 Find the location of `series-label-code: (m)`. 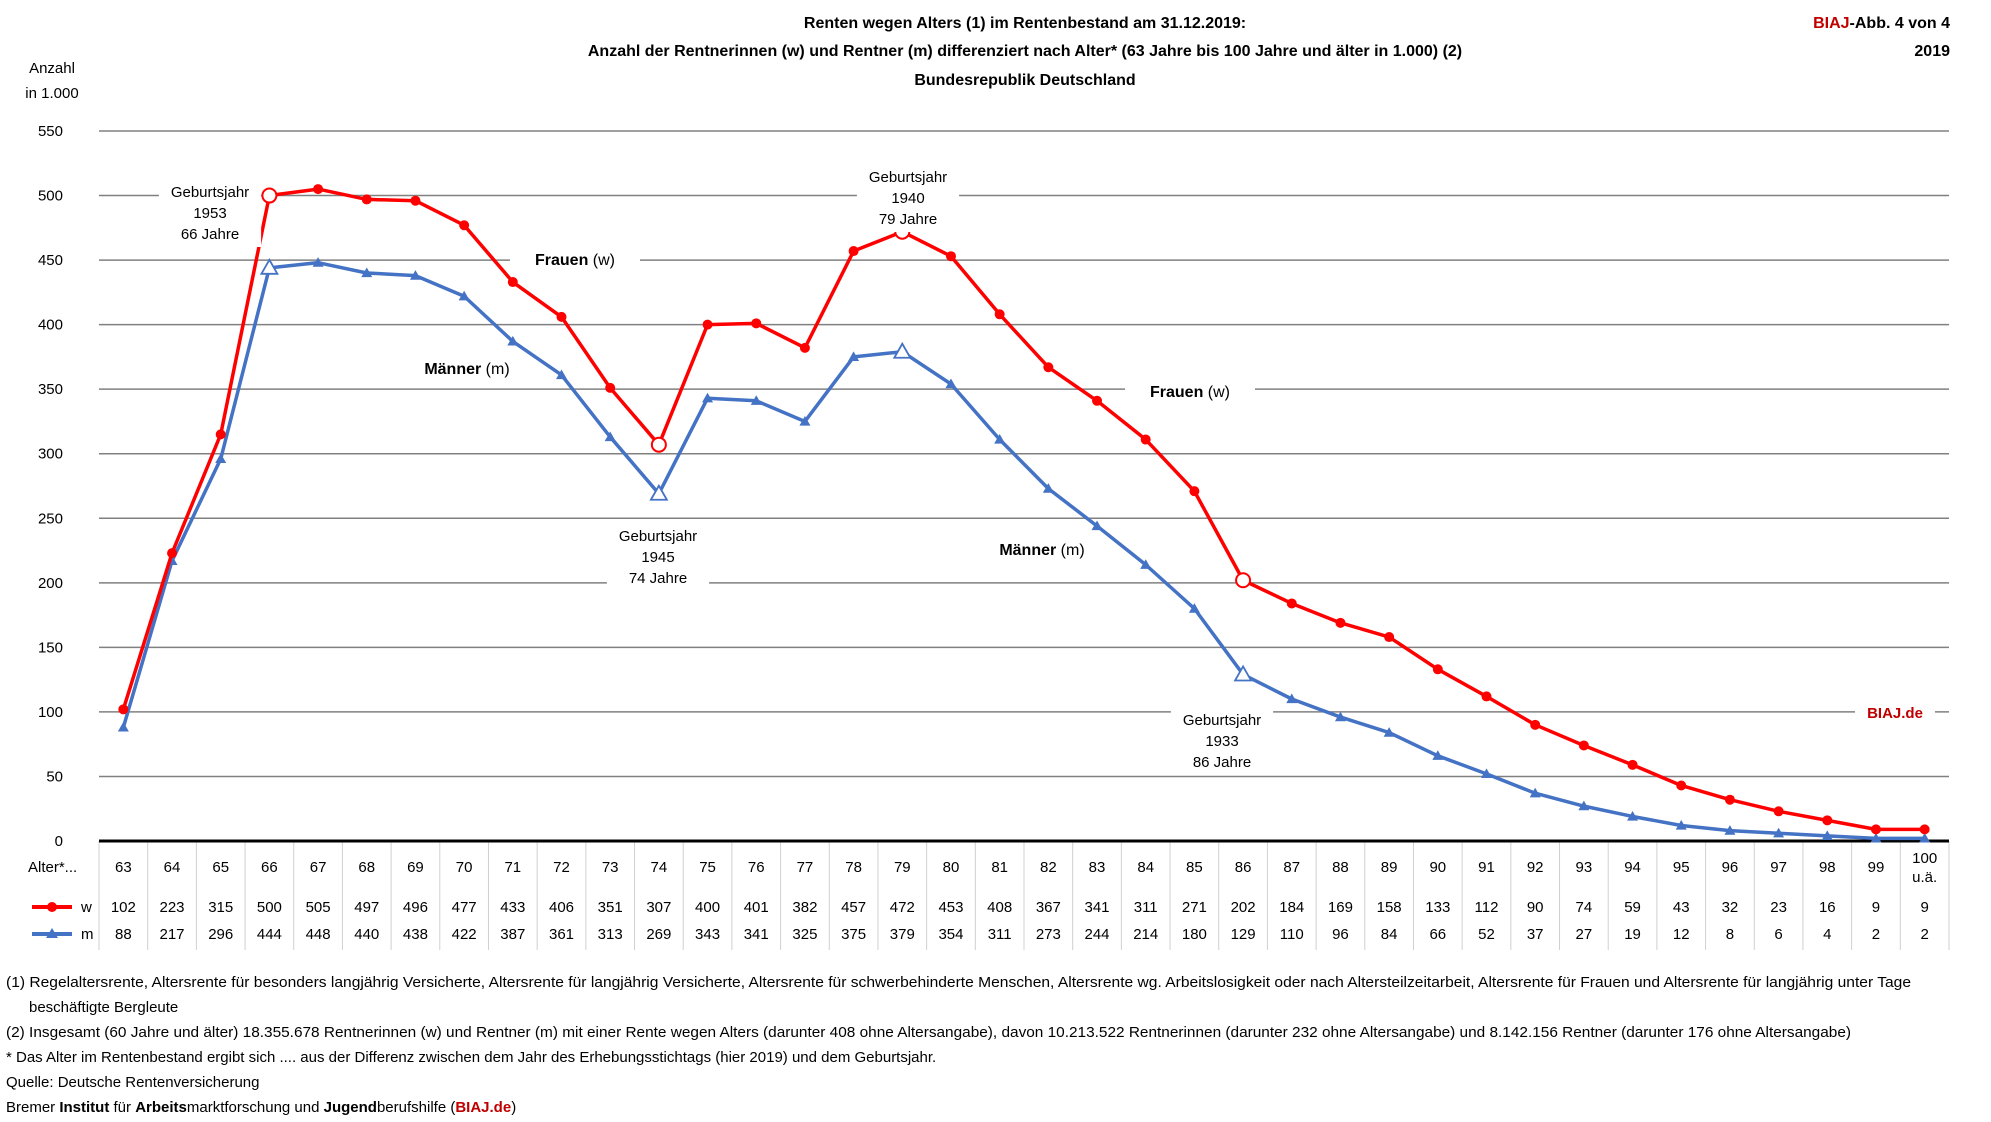

series-label-code: (m) is located at coordinates (495, 369).